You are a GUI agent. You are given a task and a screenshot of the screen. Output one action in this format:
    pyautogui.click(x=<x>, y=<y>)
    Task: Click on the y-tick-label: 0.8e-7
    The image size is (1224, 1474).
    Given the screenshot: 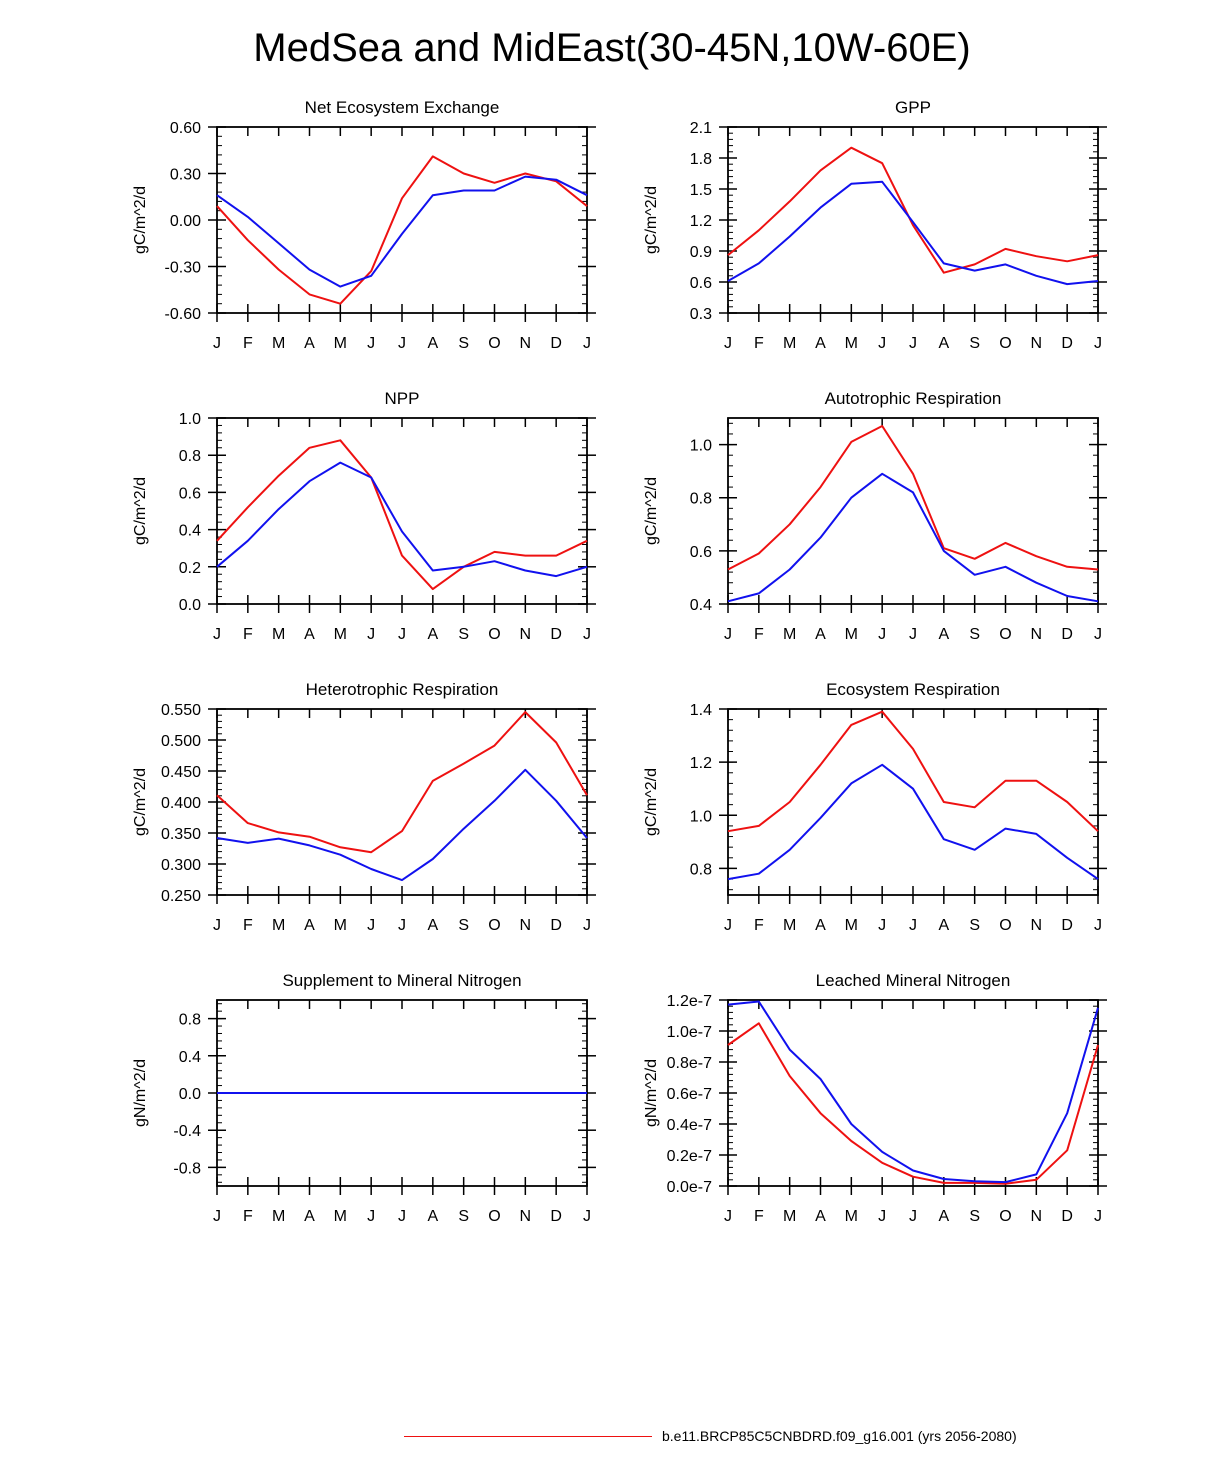 What is the action you would take?
    pyautogui.click(x=689, y=1063)
    